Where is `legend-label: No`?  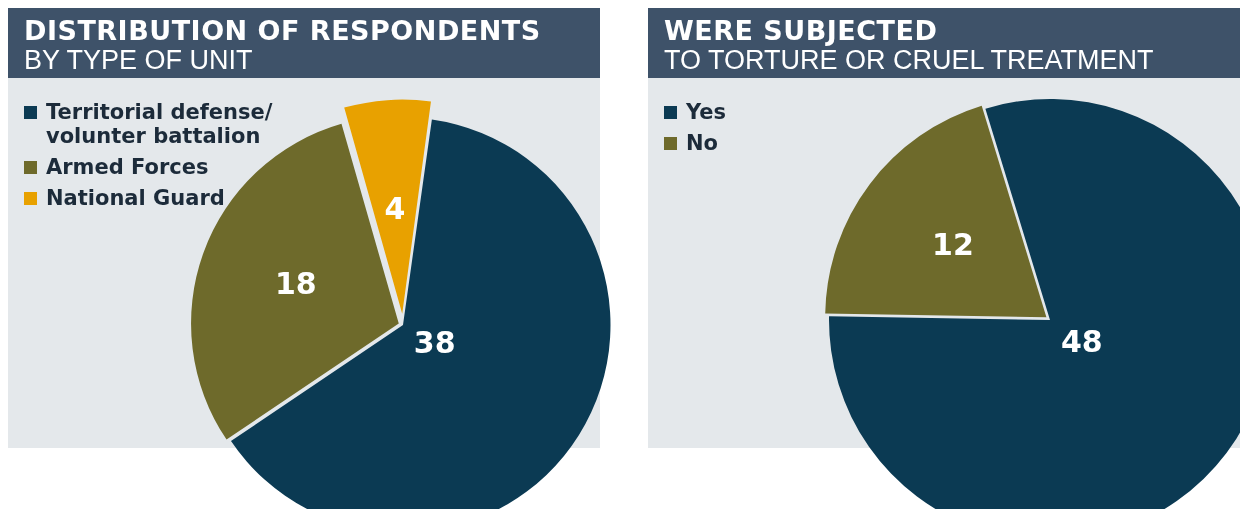
legend-label: No is located at coordinates (702, 143).